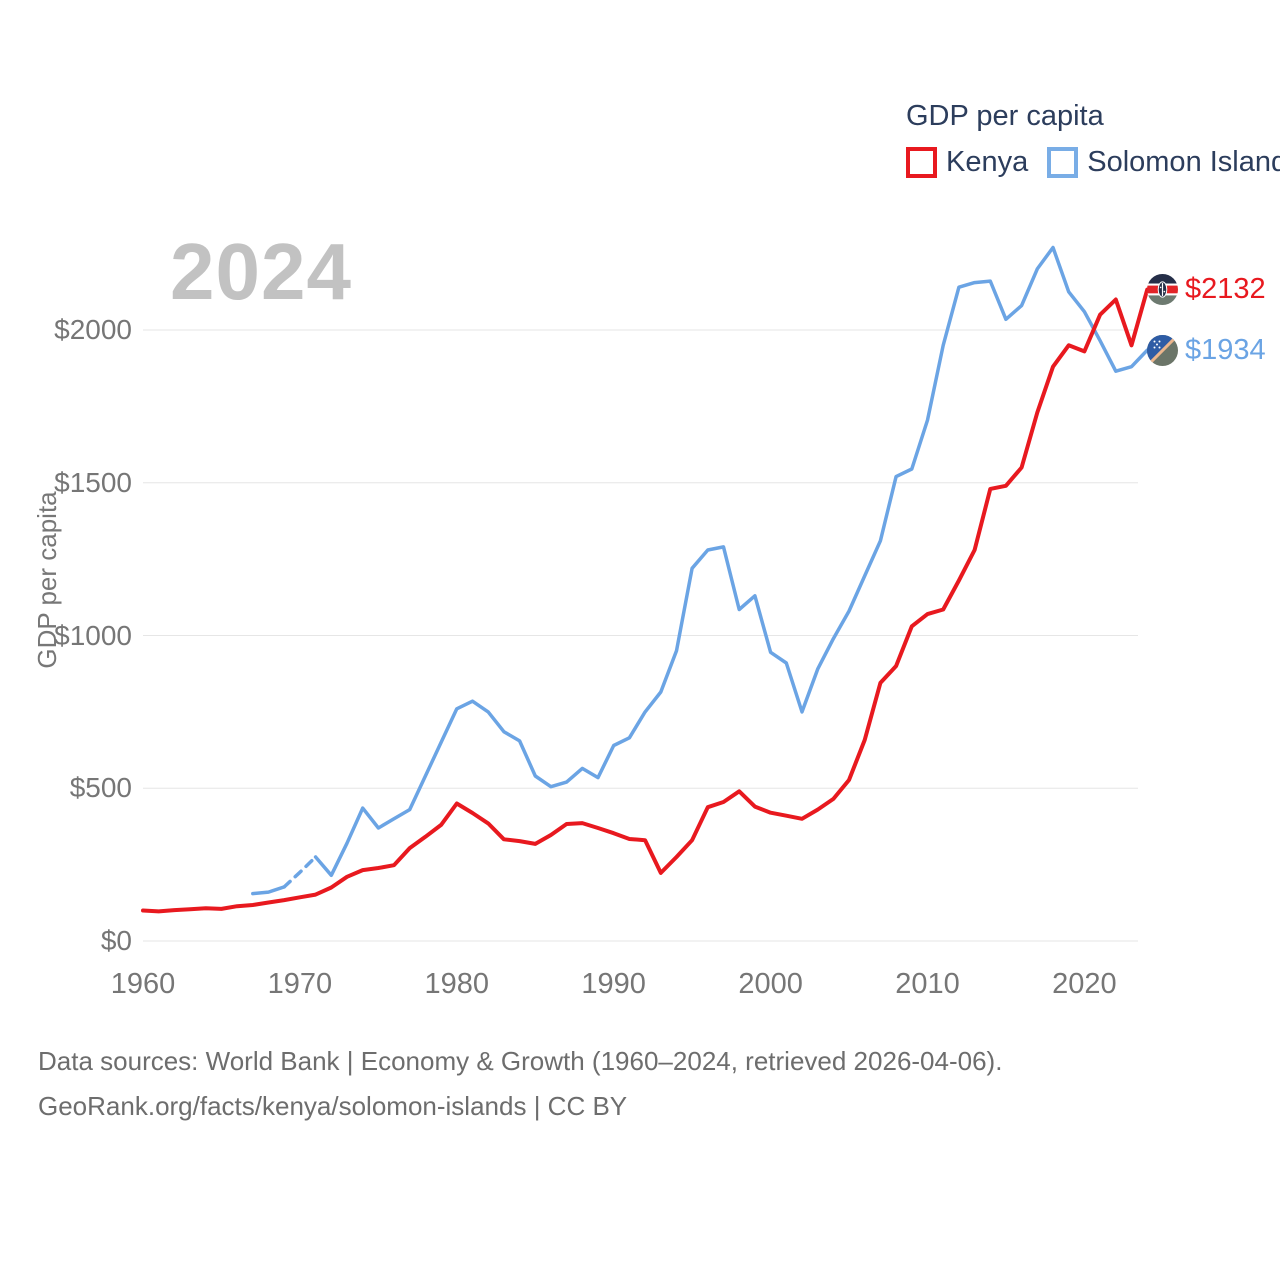 Image resolution: width=1280 pixels, height=1280 pixels. Describe the element at coordinates (1063, 162) in the screenshot. I see `solomon-islands-swatch-icon` at that location.